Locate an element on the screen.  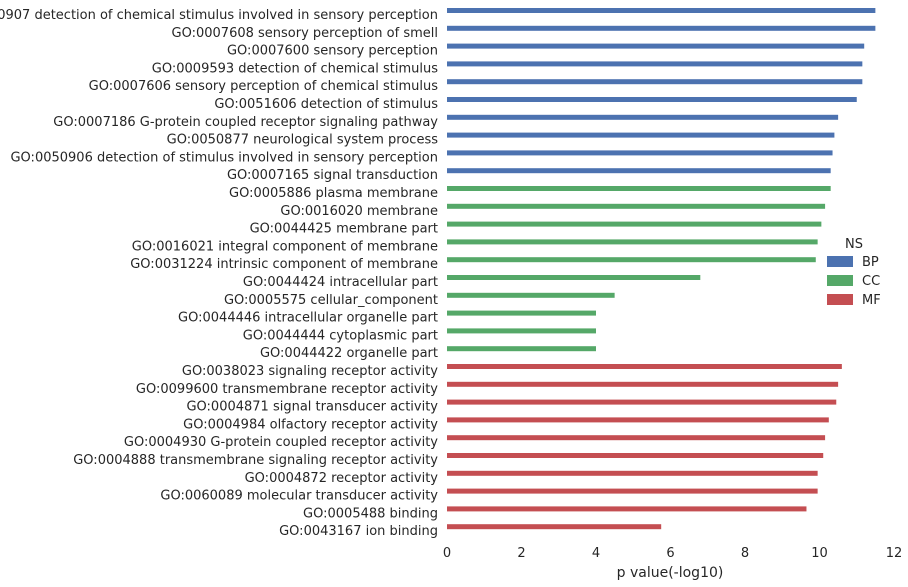
category-label-2: GO:0007600 sensory perception is located at coordinates (332, 51).